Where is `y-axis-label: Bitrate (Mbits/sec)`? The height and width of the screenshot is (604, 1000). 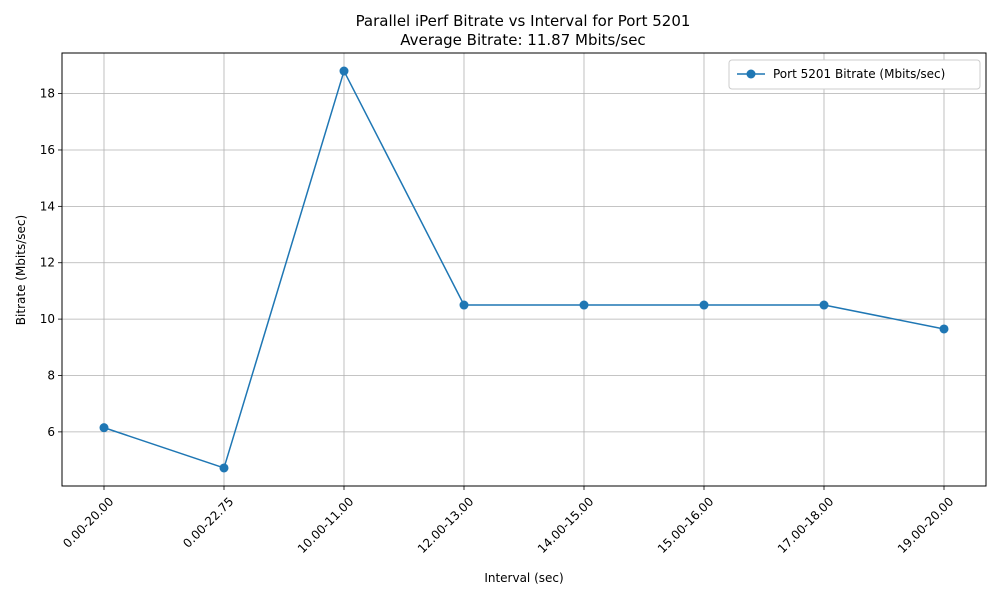 y-axis-label: Bitrate (Mbits/sec) is located at coordinates (21, 270).